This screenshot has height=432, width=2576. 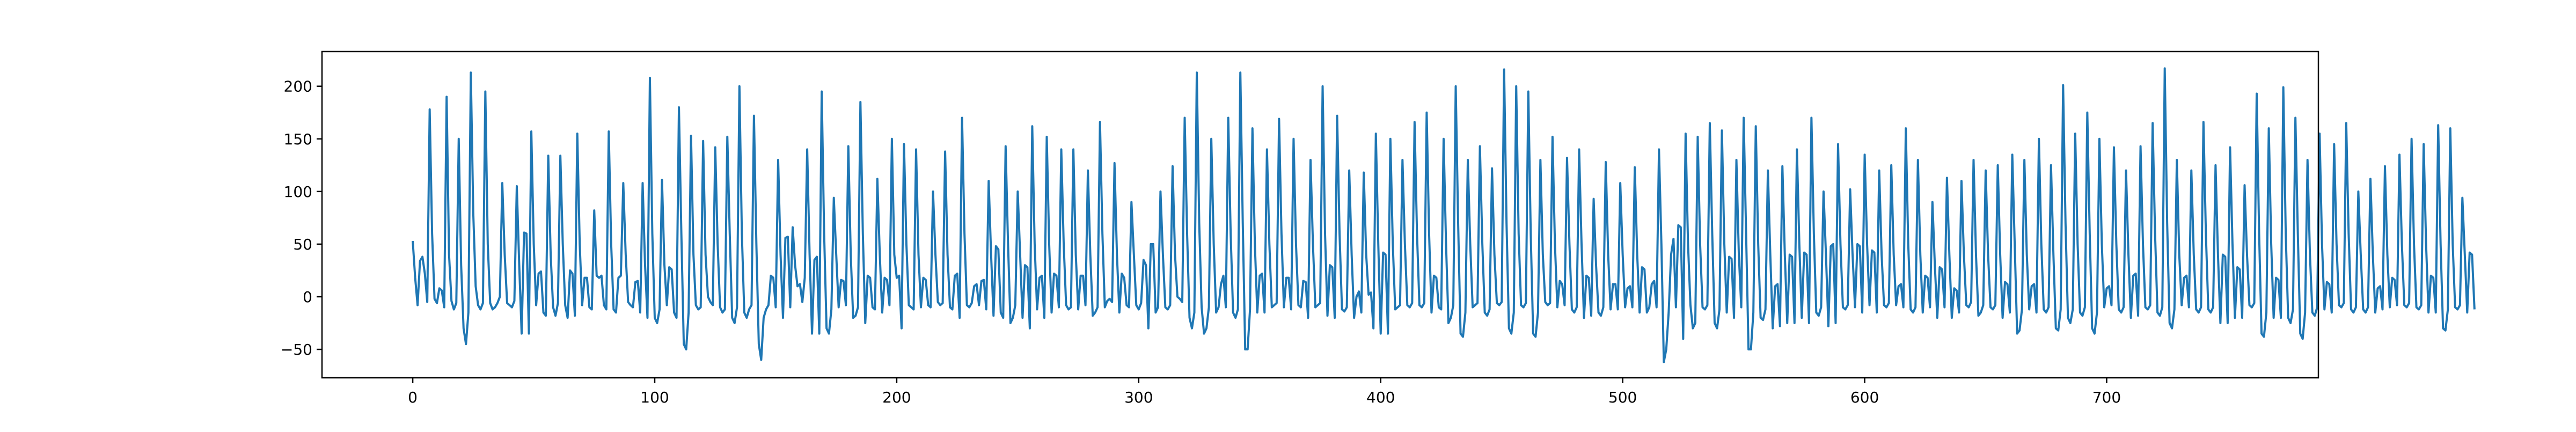 What do you see at coordinates (307, 297) in the screenshot?
I see `y-tick-label: 0` at bounding box center [307, 297].